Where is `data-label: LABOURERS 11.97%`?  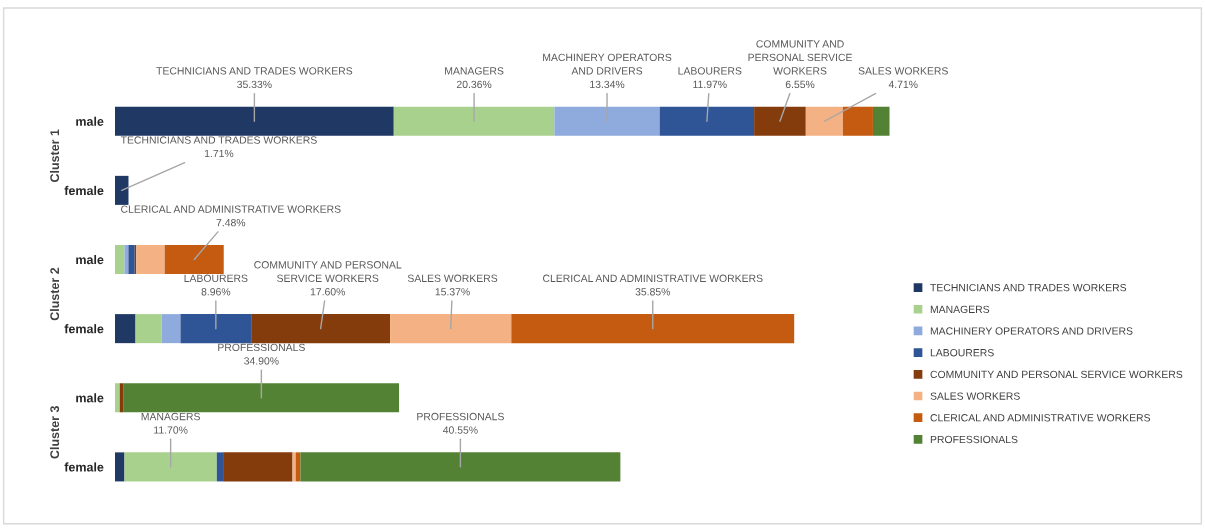 data-label: LABOURERS 11.97% is located at coordinates (710, 78).